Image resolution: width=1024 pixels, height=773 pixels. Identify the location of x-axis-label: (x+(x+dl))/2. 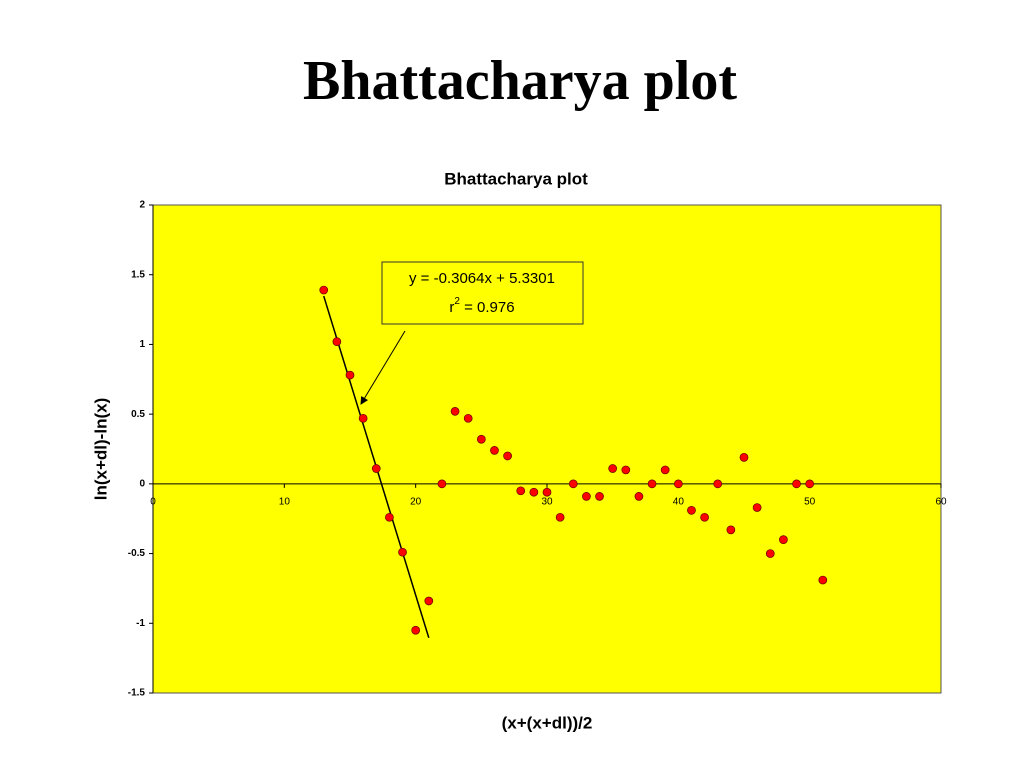
(547, 722).